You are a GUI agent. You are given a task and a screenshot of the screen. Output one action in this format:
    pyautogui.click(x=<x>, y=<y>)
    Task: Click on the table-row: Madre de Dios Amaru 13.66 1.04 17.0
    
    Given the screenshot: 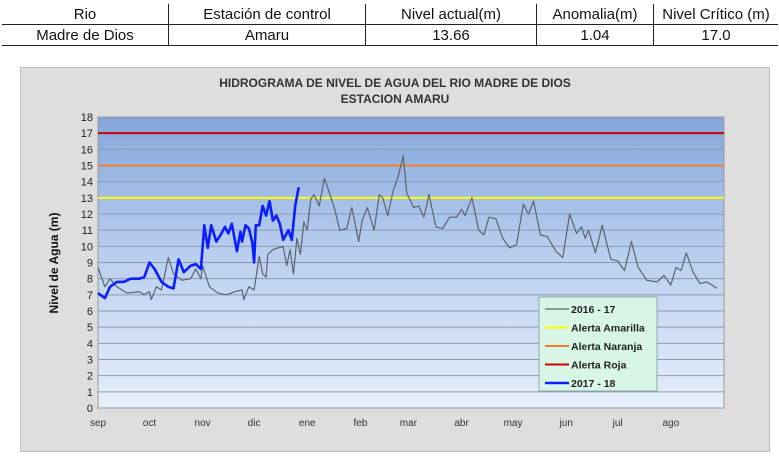 What is the action you would take?
    pyautogui.click(x=390, y=35)
    